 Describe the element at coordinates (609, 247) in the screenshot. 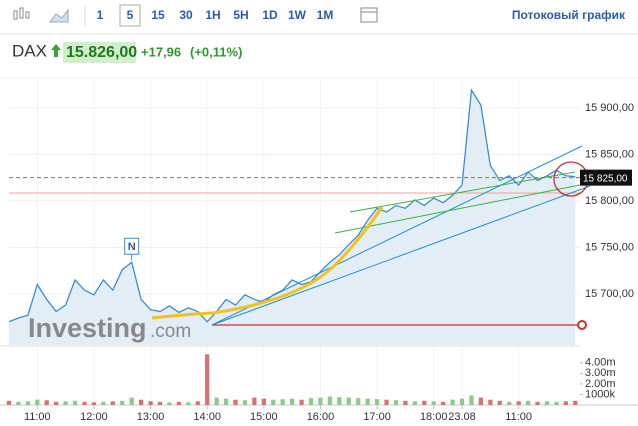

I see `y-tick-label: 15 750,00` at that location.